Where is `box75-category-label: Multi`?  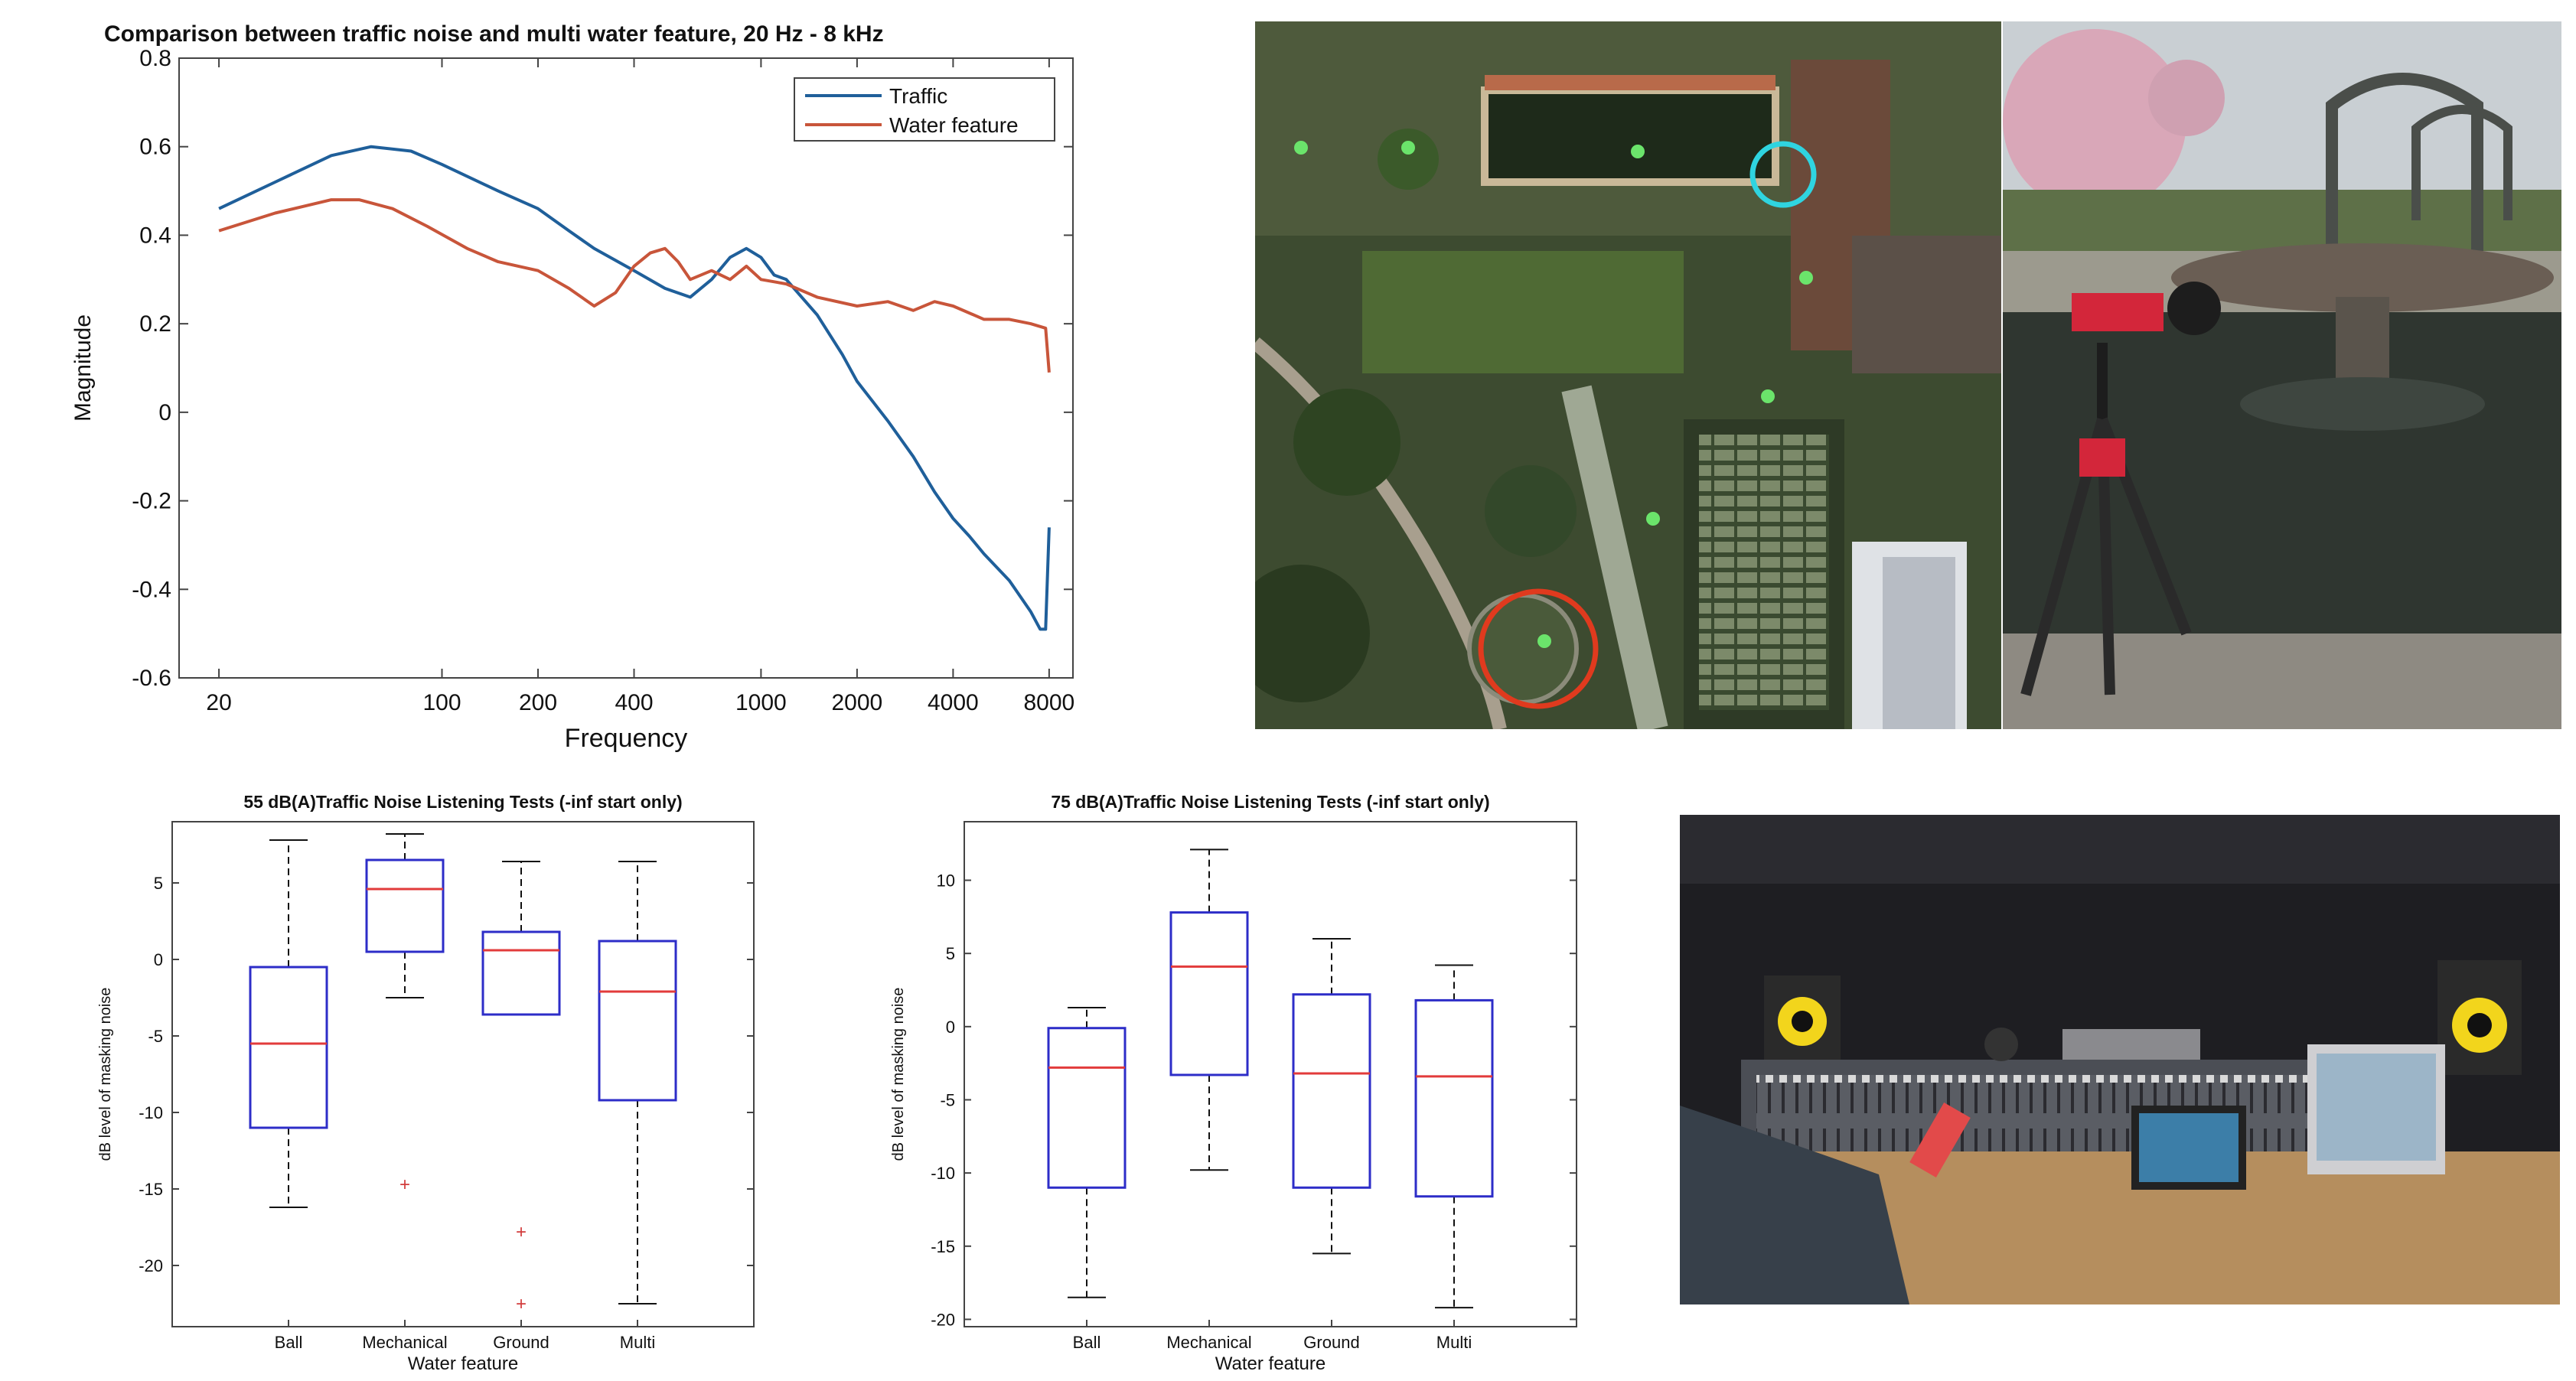 box75-category-label: Multi is located at coordinates (1454, 1342).